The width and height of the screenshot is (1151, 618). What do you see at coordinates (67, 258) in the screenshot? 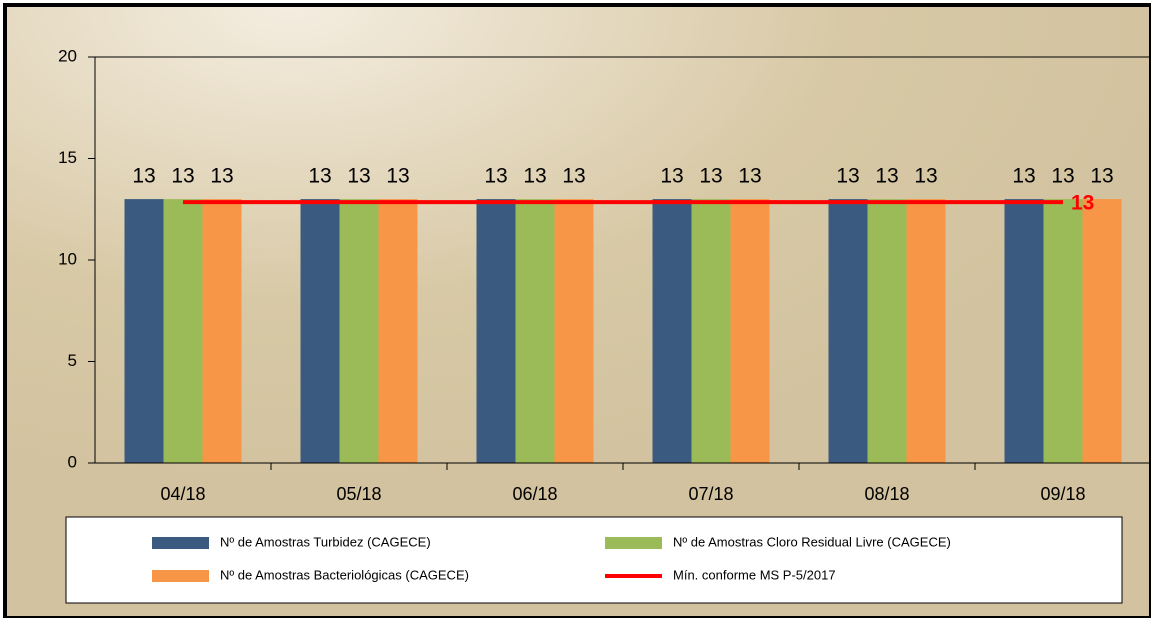
I see `y-tick-label: 10` at bounding box center [67, 258].